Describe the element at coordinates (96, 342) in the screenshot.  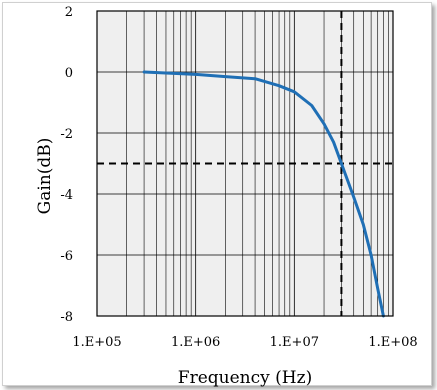
I see `x-tick-label: 1.E+05` at that location.